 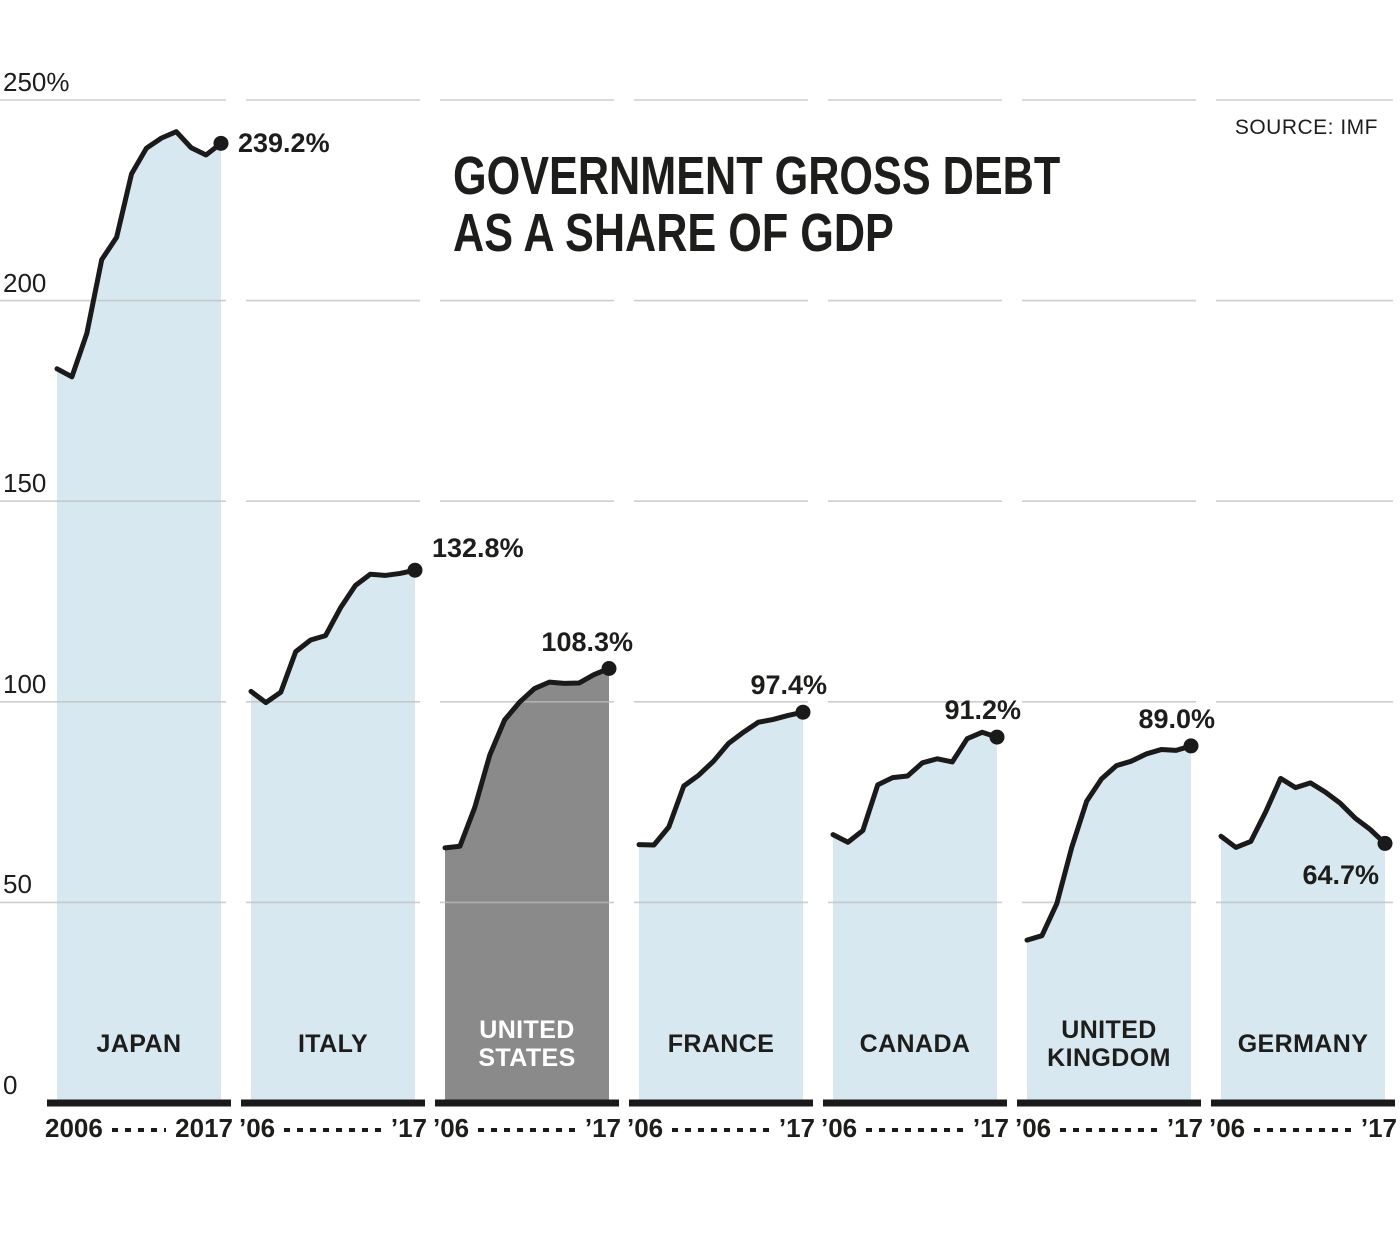 I want to click on area-germany, so click(x=1303, y=940).